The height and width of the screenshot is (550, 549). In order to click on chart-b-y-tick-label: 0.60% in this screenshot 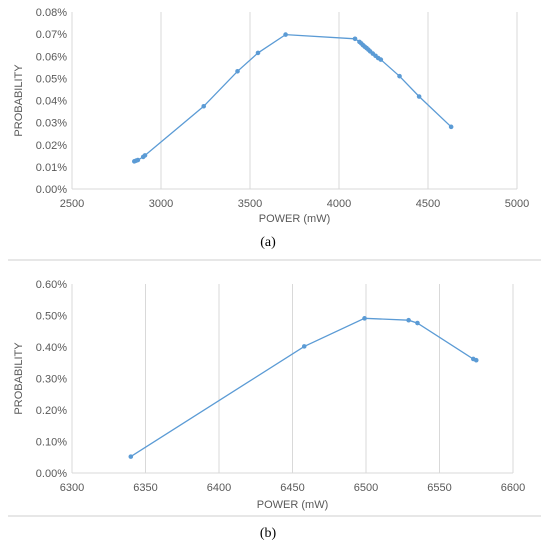, I will do `click(51, 285)`.